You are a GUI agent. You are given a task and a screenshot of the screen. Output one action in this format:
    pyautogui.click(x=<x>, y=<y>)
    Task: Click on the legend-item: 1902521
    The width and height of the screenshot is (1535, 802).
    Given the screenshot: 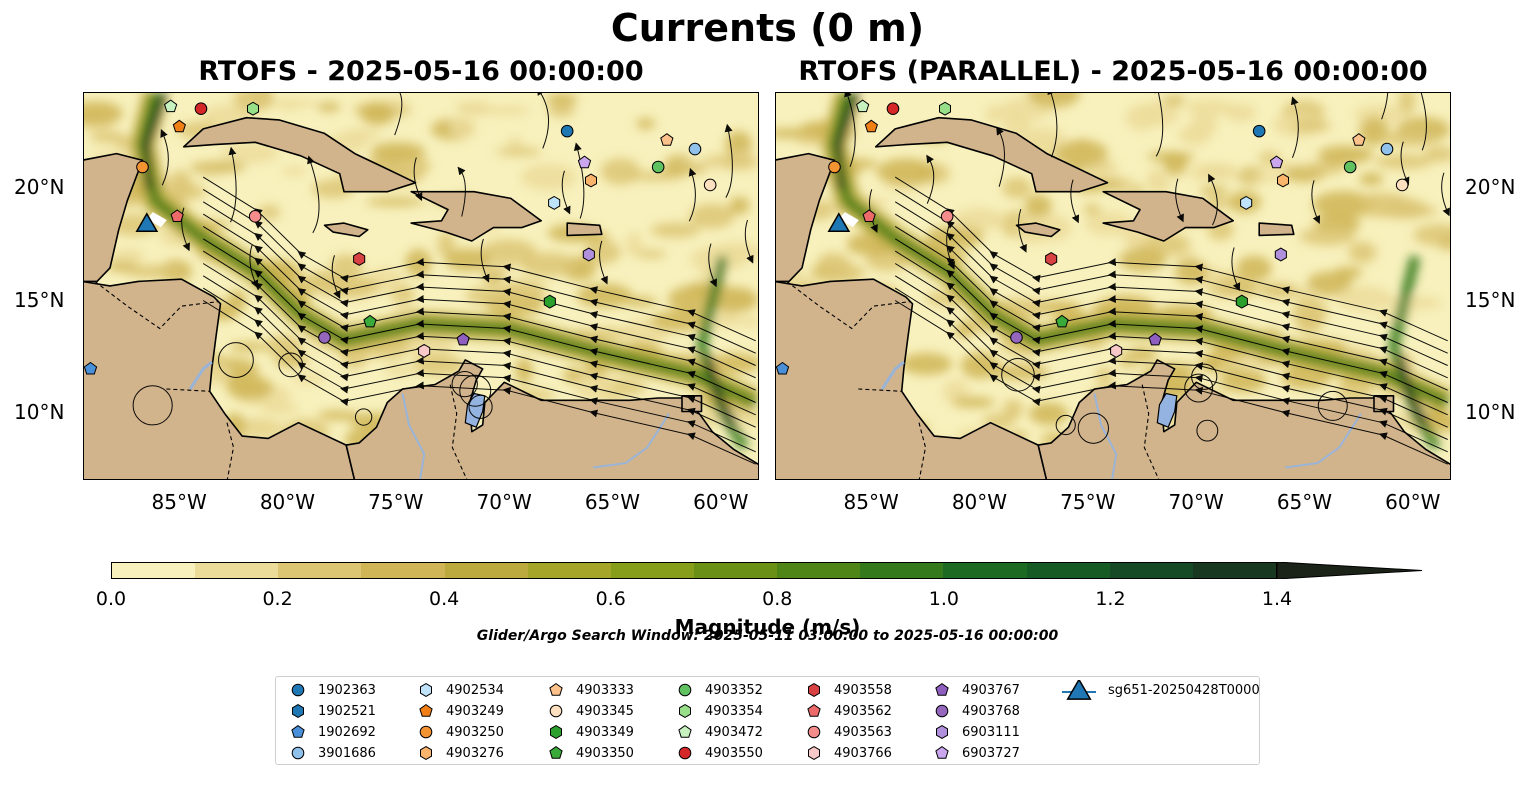 What is the action you would take?
    pyautogui.click(x=332, y=711)
    